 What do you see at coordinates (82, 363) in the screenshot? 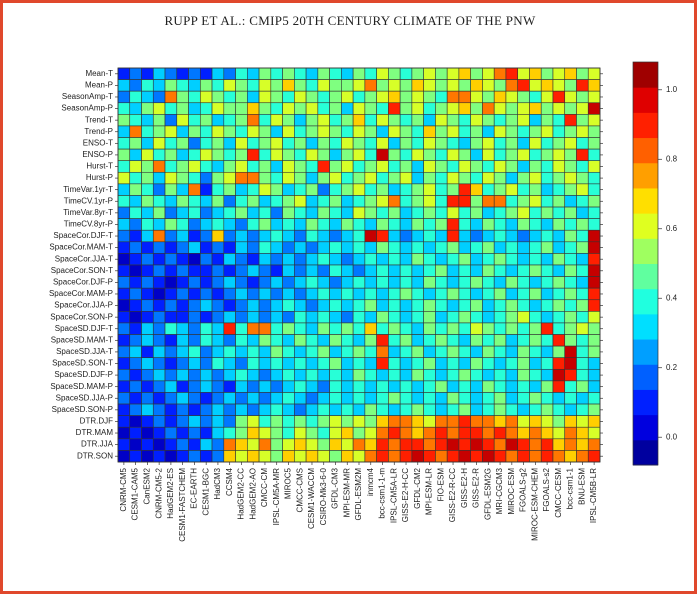
I see `y-tick-label: SpaceSD.SON-T` at bounding box center [82, 363].